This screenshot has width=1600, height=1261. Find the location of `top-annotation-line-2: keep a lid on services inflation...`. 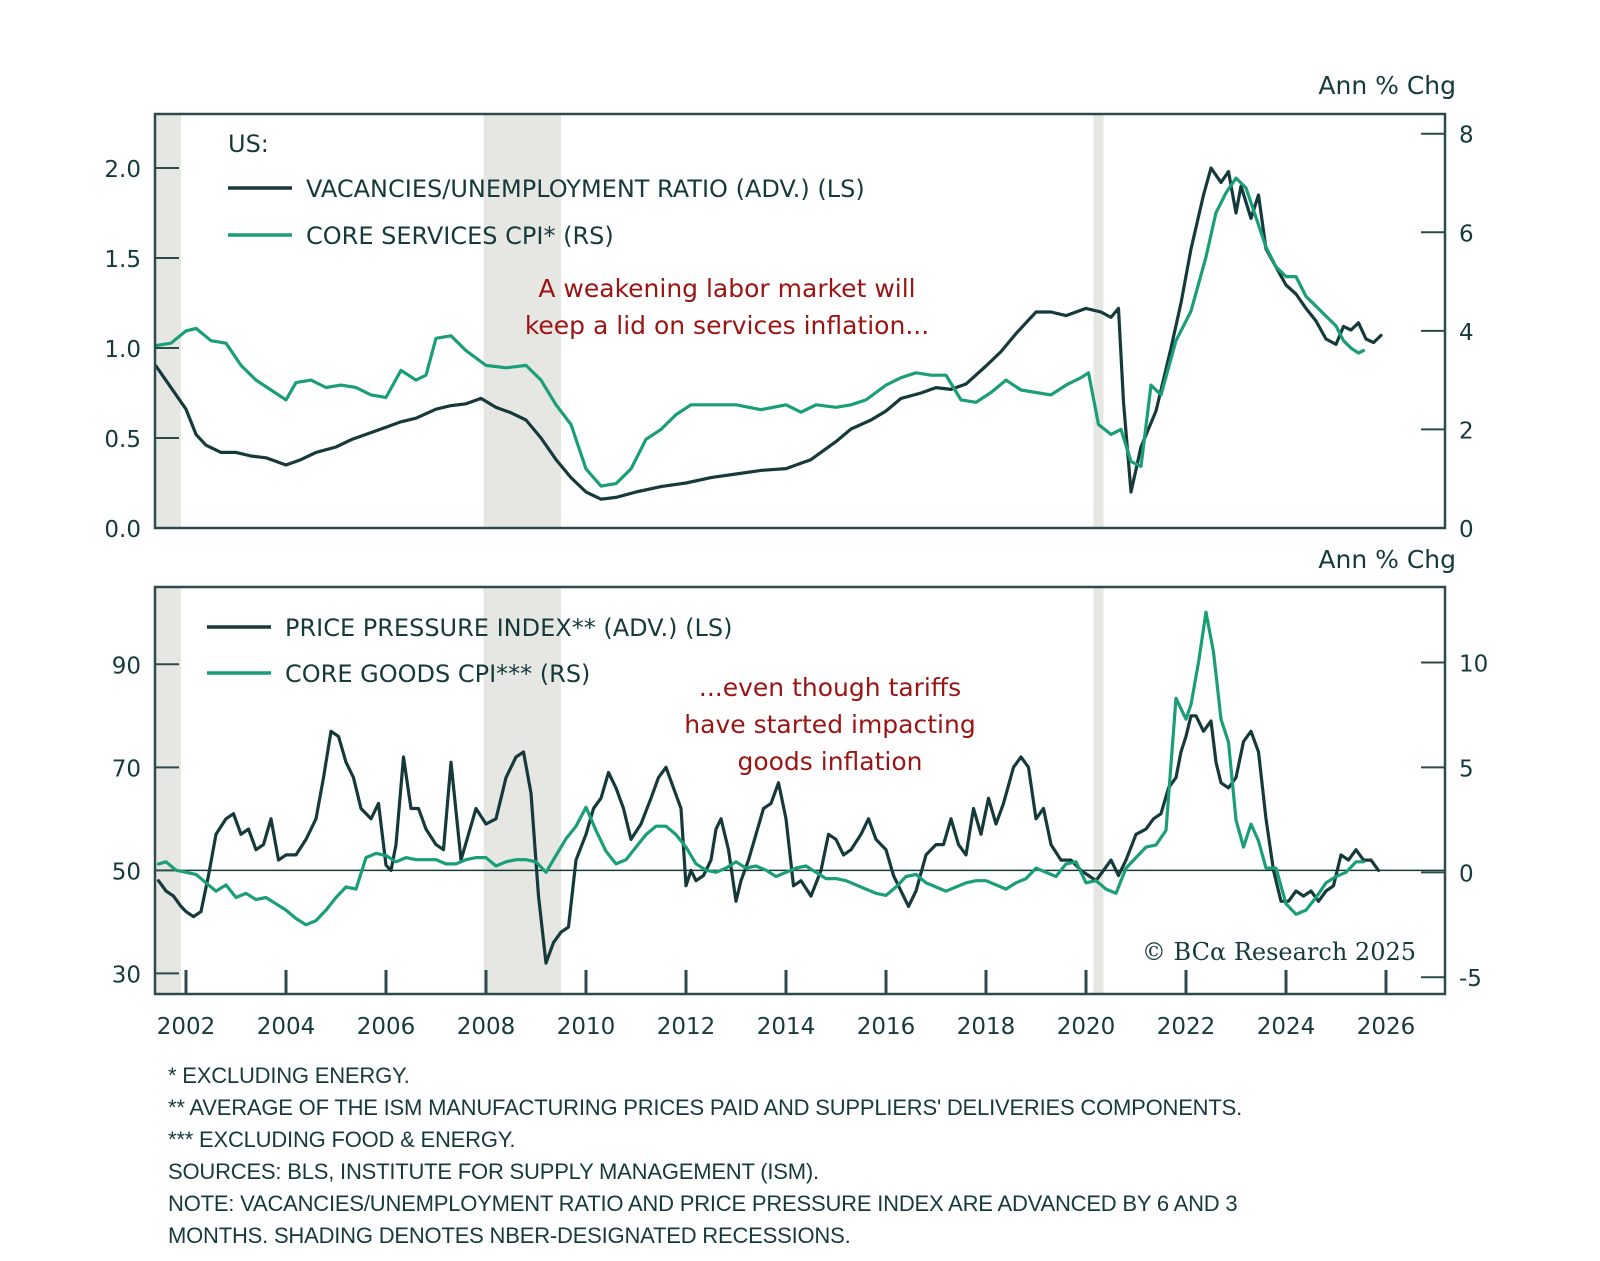

top-annotation-line-2: keep a lid on services inflation... is located at coordinates (727, 325).